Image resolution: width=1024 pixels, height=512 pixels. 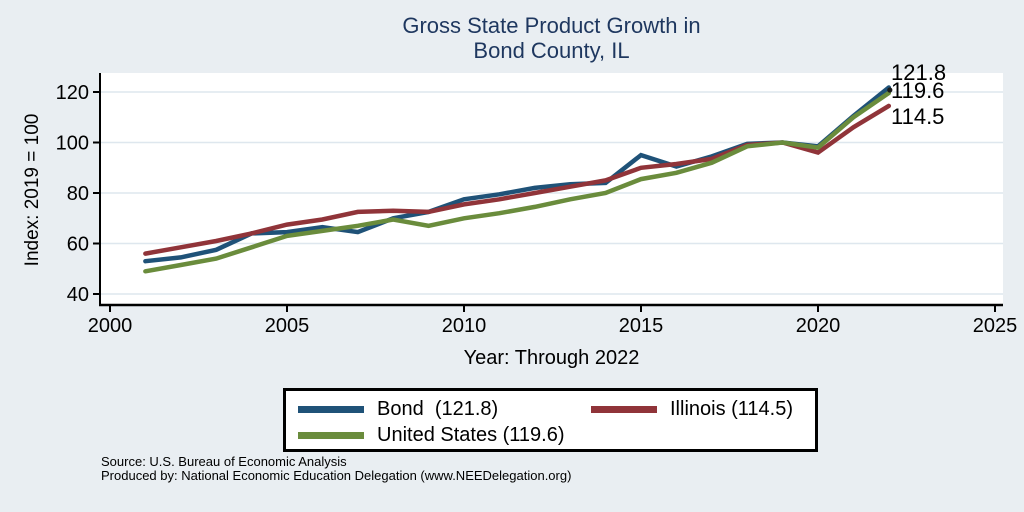 I want to click on series-end-label-united-states: 119.6, so click(x=918, y=90).